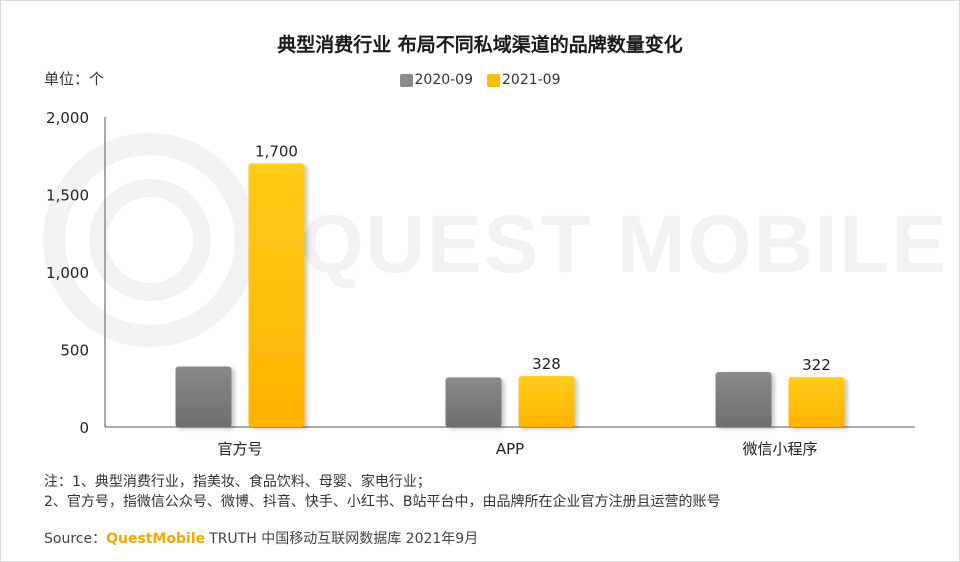  I want to click on y-tick-label: 2,000, so click(67, 118).